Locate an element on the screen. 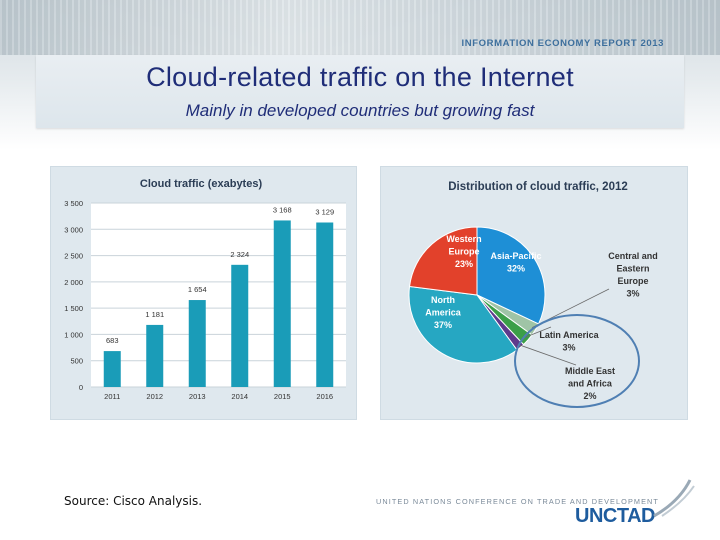  pie-slice-label: 2% is located at coordinates (589, 396).